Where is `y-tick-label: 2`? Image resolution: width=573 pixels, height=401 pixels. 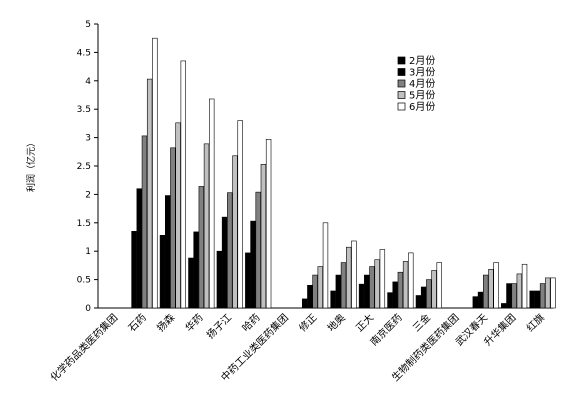
y-tick-label: 2 is located at coordinates (88, 195).